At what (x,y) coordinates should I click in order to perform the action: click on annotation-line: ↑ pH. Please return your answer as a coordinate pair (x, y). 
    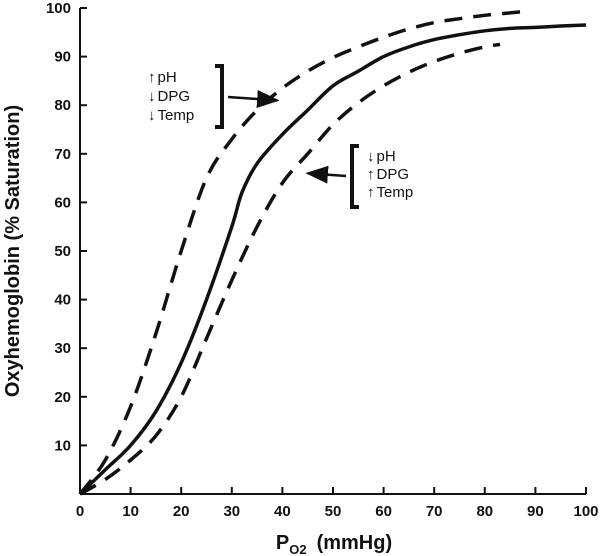
    Looking at the image, I should click on (162, 77).